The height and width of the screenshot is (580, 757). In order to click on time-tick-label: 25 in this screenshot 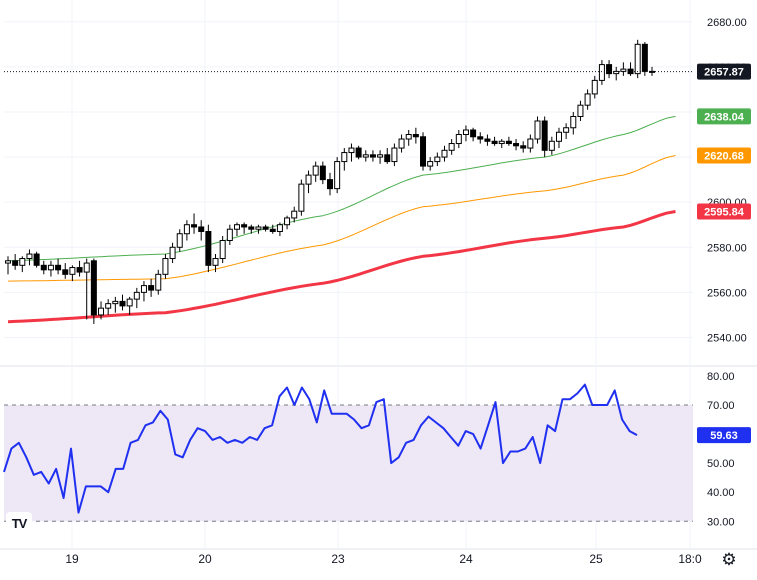, I will do `click(596, 559)`.